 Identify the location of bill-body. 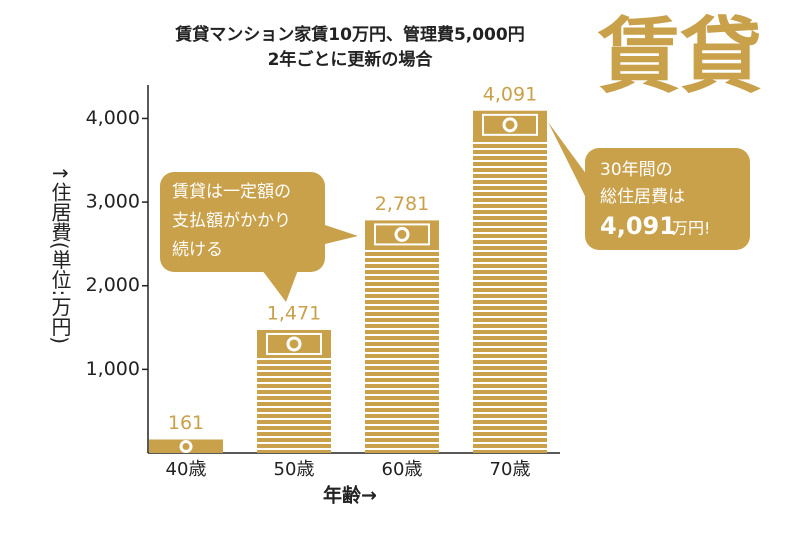
(186, 446).